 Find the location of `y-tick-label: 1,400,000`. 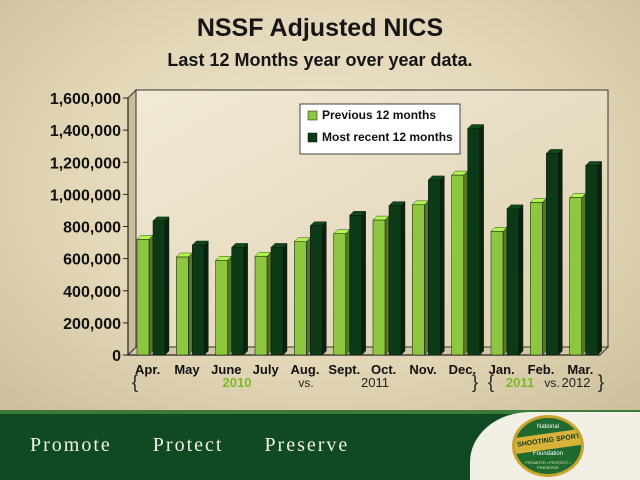

y-tick-label: 1,400,000 is located at coordinates (85, 131).